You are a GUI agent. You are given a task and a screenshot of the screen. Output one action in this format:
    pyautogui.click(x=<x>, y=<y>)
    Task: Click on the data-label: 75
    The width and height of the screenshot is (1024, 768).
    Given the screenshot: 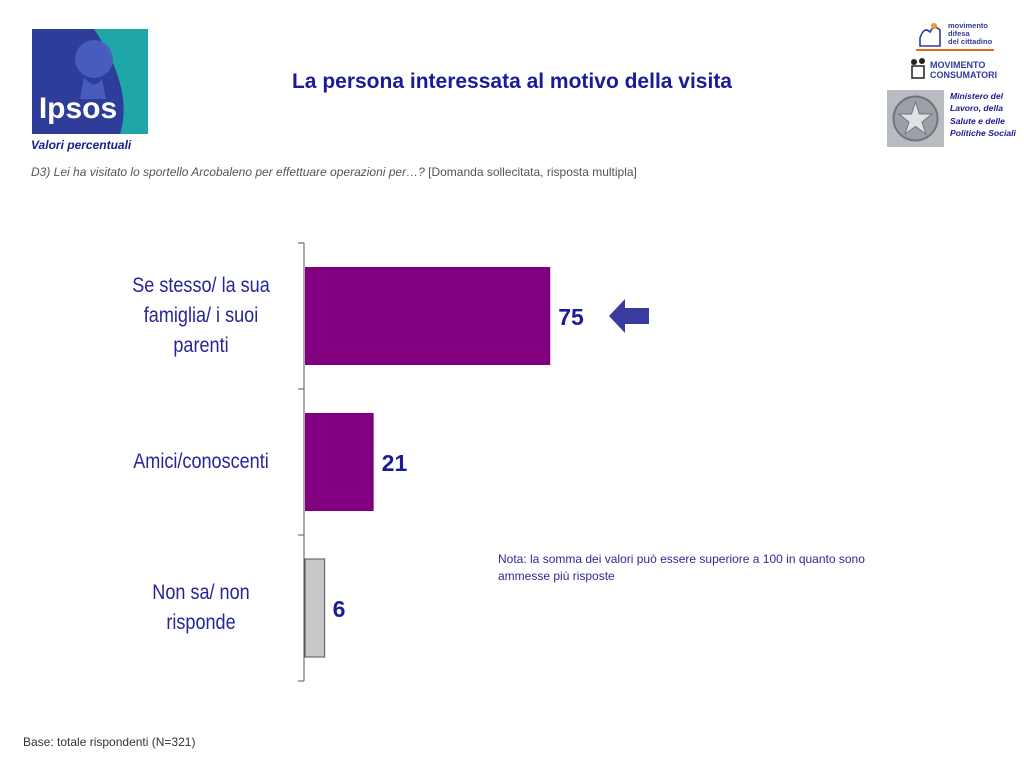 What is the action you would take?
    pyautogui.click(x=571, y=317)
    